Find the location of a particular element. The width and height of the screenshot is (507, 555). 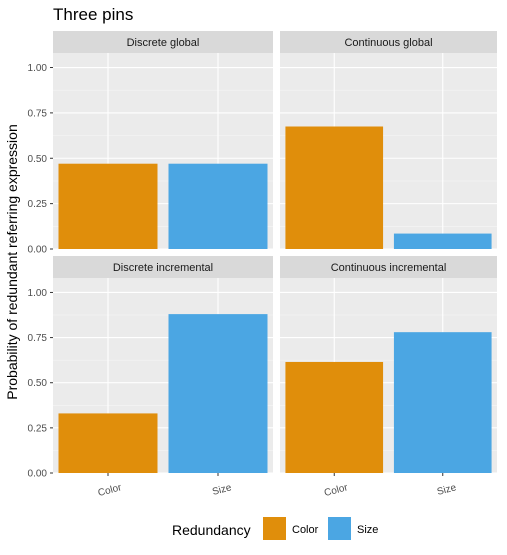

chart-title: Three pins is located at coordinates (93, 14).